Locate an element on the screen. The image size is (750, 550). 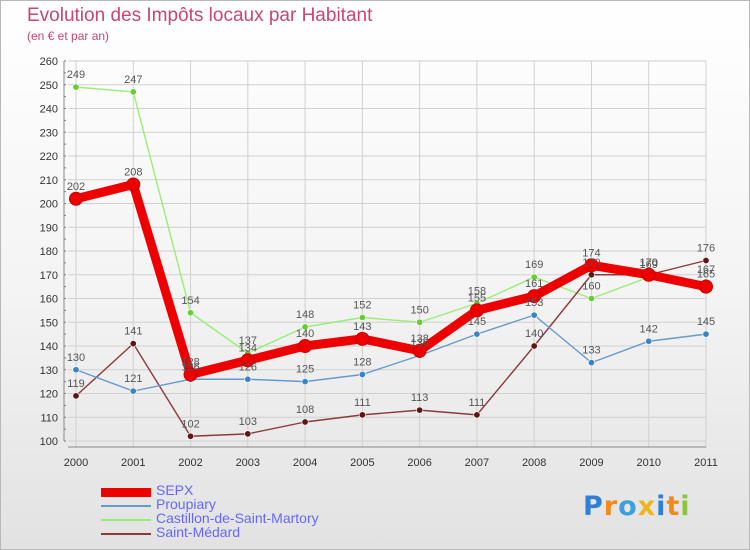
x-tick-label: 2003 is located at coordinates (248, 463).